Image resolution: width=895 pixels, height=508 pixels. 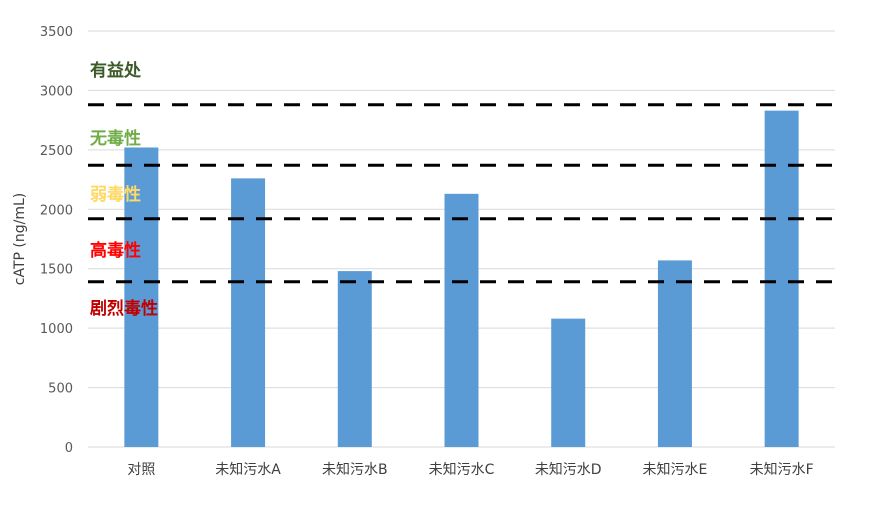 What do you see at coordinates (56, 210) in the screenshot?
I see `y-tick-label: 2000` at bounding box center [56, 210].